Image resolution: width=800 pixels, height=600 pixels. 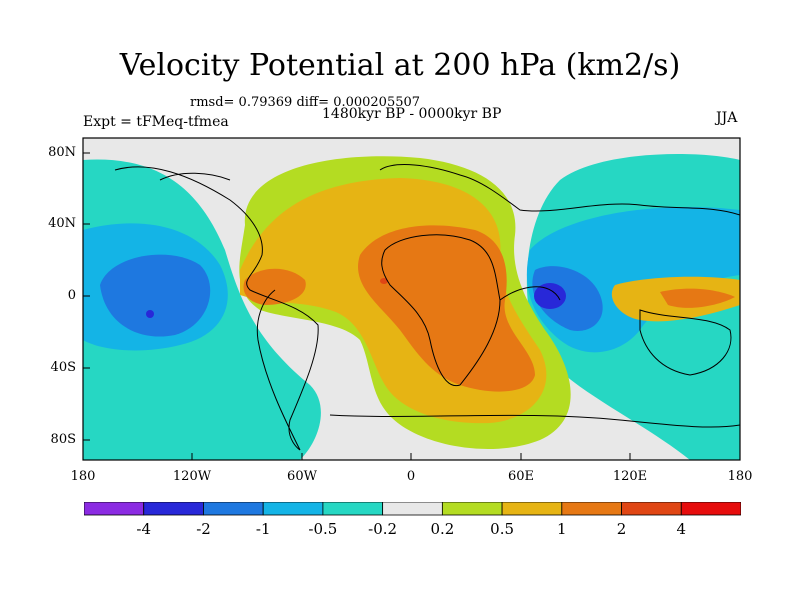 What do you see at coordinates (71, 295) in the screenshot?
I see `lat-tick-0: 0` at bounding box center [71, 295].